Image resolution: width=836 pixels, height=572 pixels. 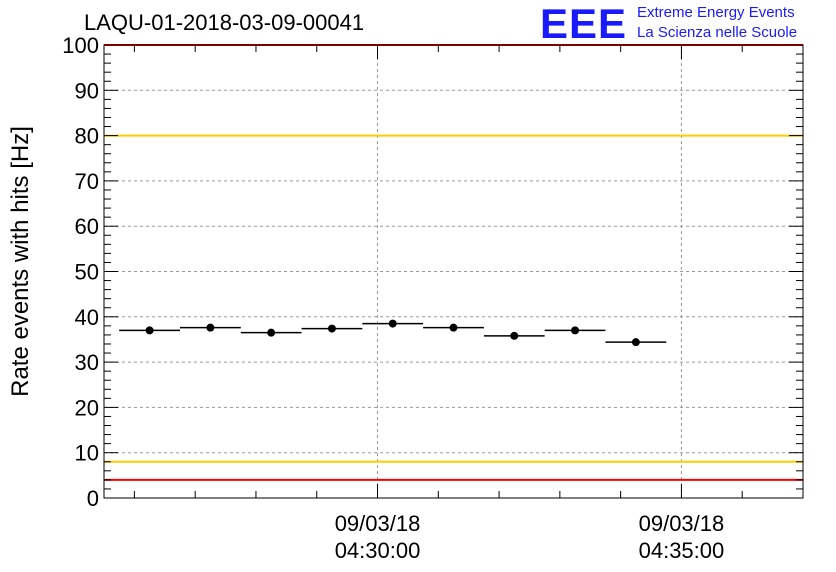 What do you see at coordinates (393, 333) in the screenshot?
I see `data-series` at bounding box center [393, 333].